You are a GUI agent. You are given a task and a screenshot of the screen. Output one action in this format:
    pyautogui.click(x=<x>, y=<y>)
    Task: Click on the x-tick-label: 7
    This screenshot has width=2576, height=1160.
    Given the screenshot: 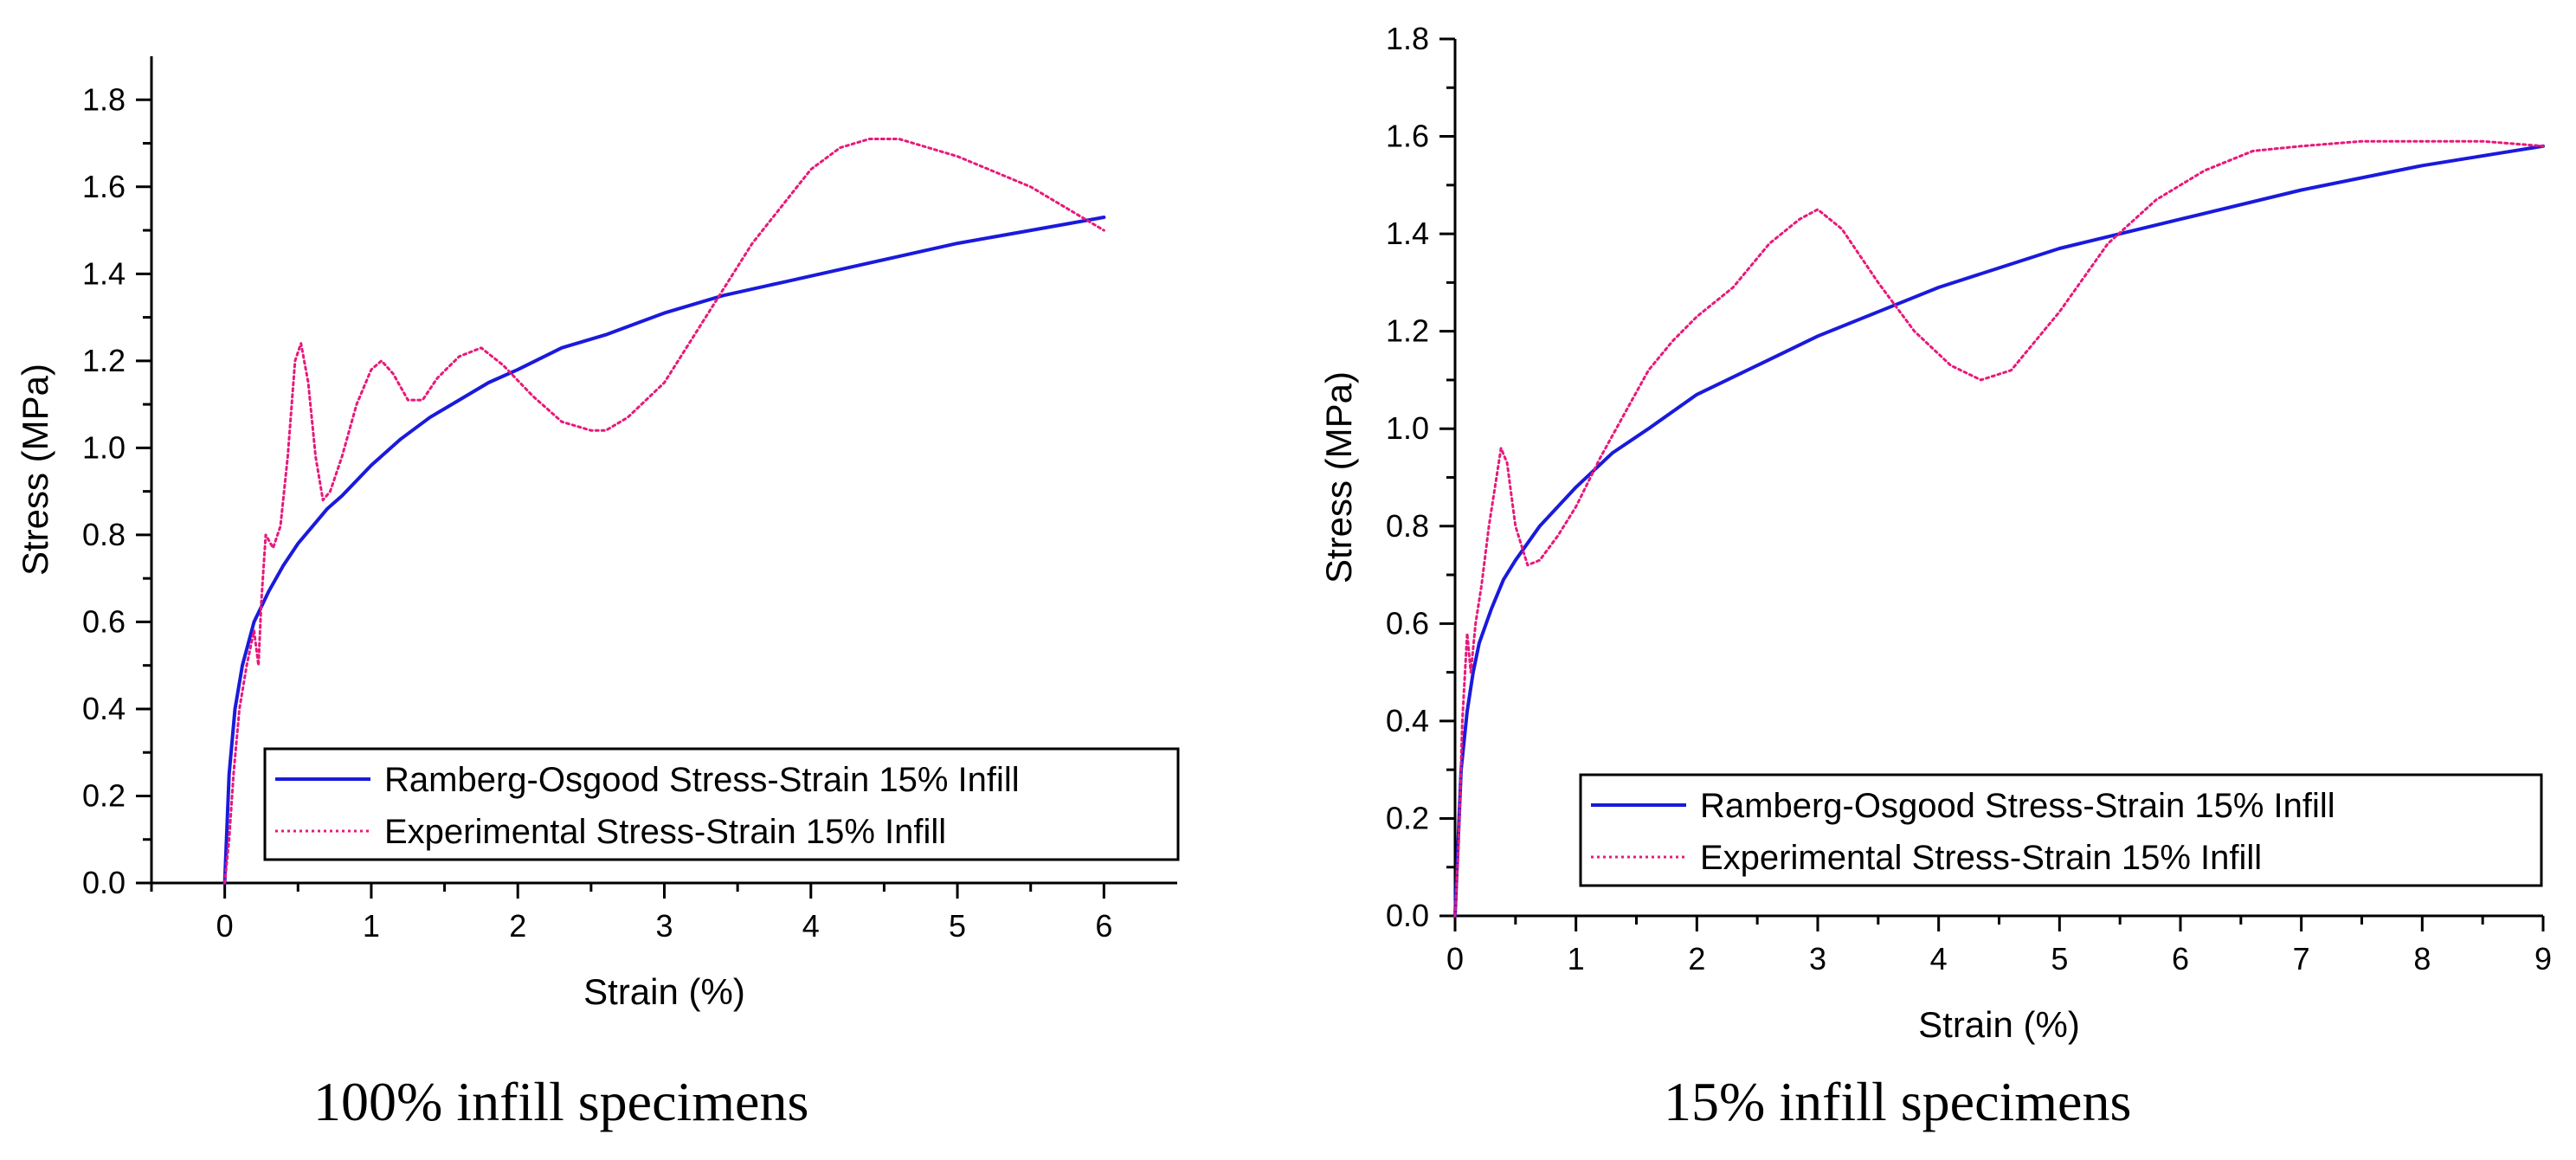 What is the action you would take?
    pyautogui.click(x=2301, y=958)
    